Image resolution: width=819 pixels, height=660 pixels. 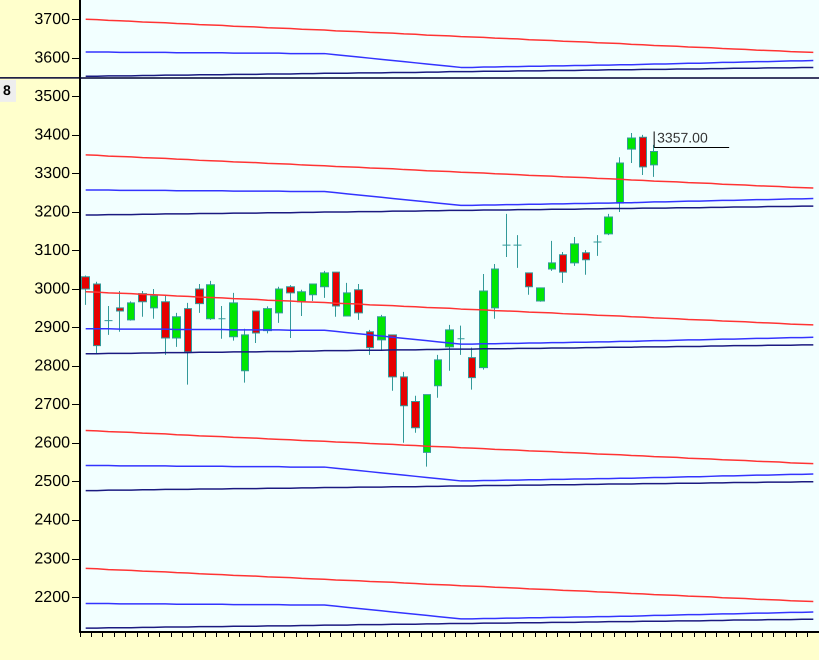 What do you see at coordinates (682, 137) in the screenshot?
I see `annotation: 3357.00` at bounding box center [682, 137].